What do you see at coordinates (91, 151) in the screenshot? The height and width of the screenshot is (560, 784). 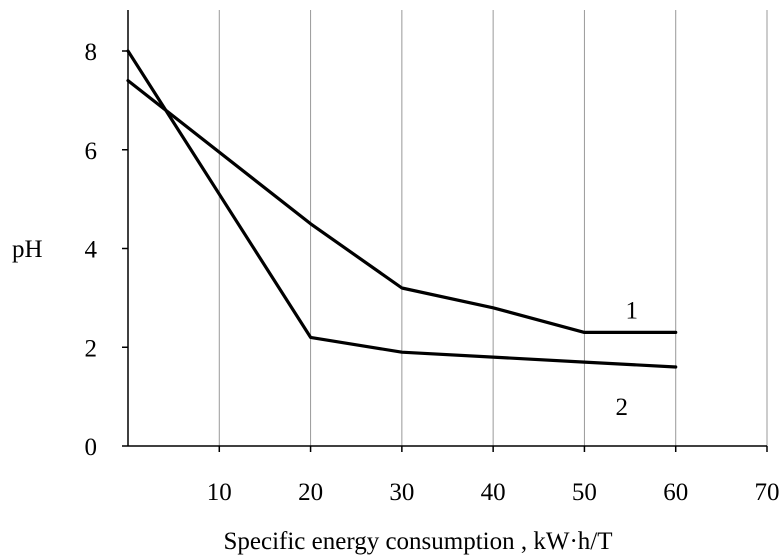 I see `y-tick-label-3: 6` at bounding box center [91, 151].